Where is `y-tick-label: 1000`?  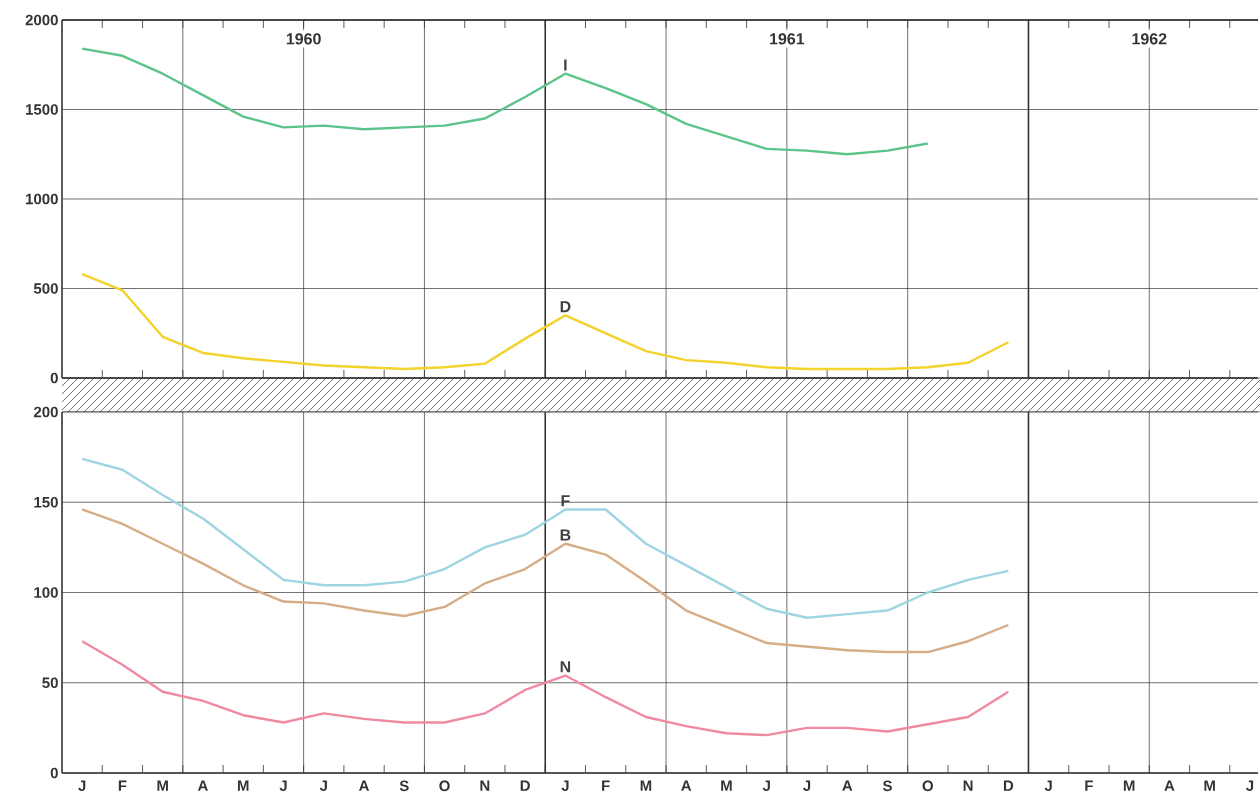
y-tick-label: 1000 is located at coordinates (42, 199).